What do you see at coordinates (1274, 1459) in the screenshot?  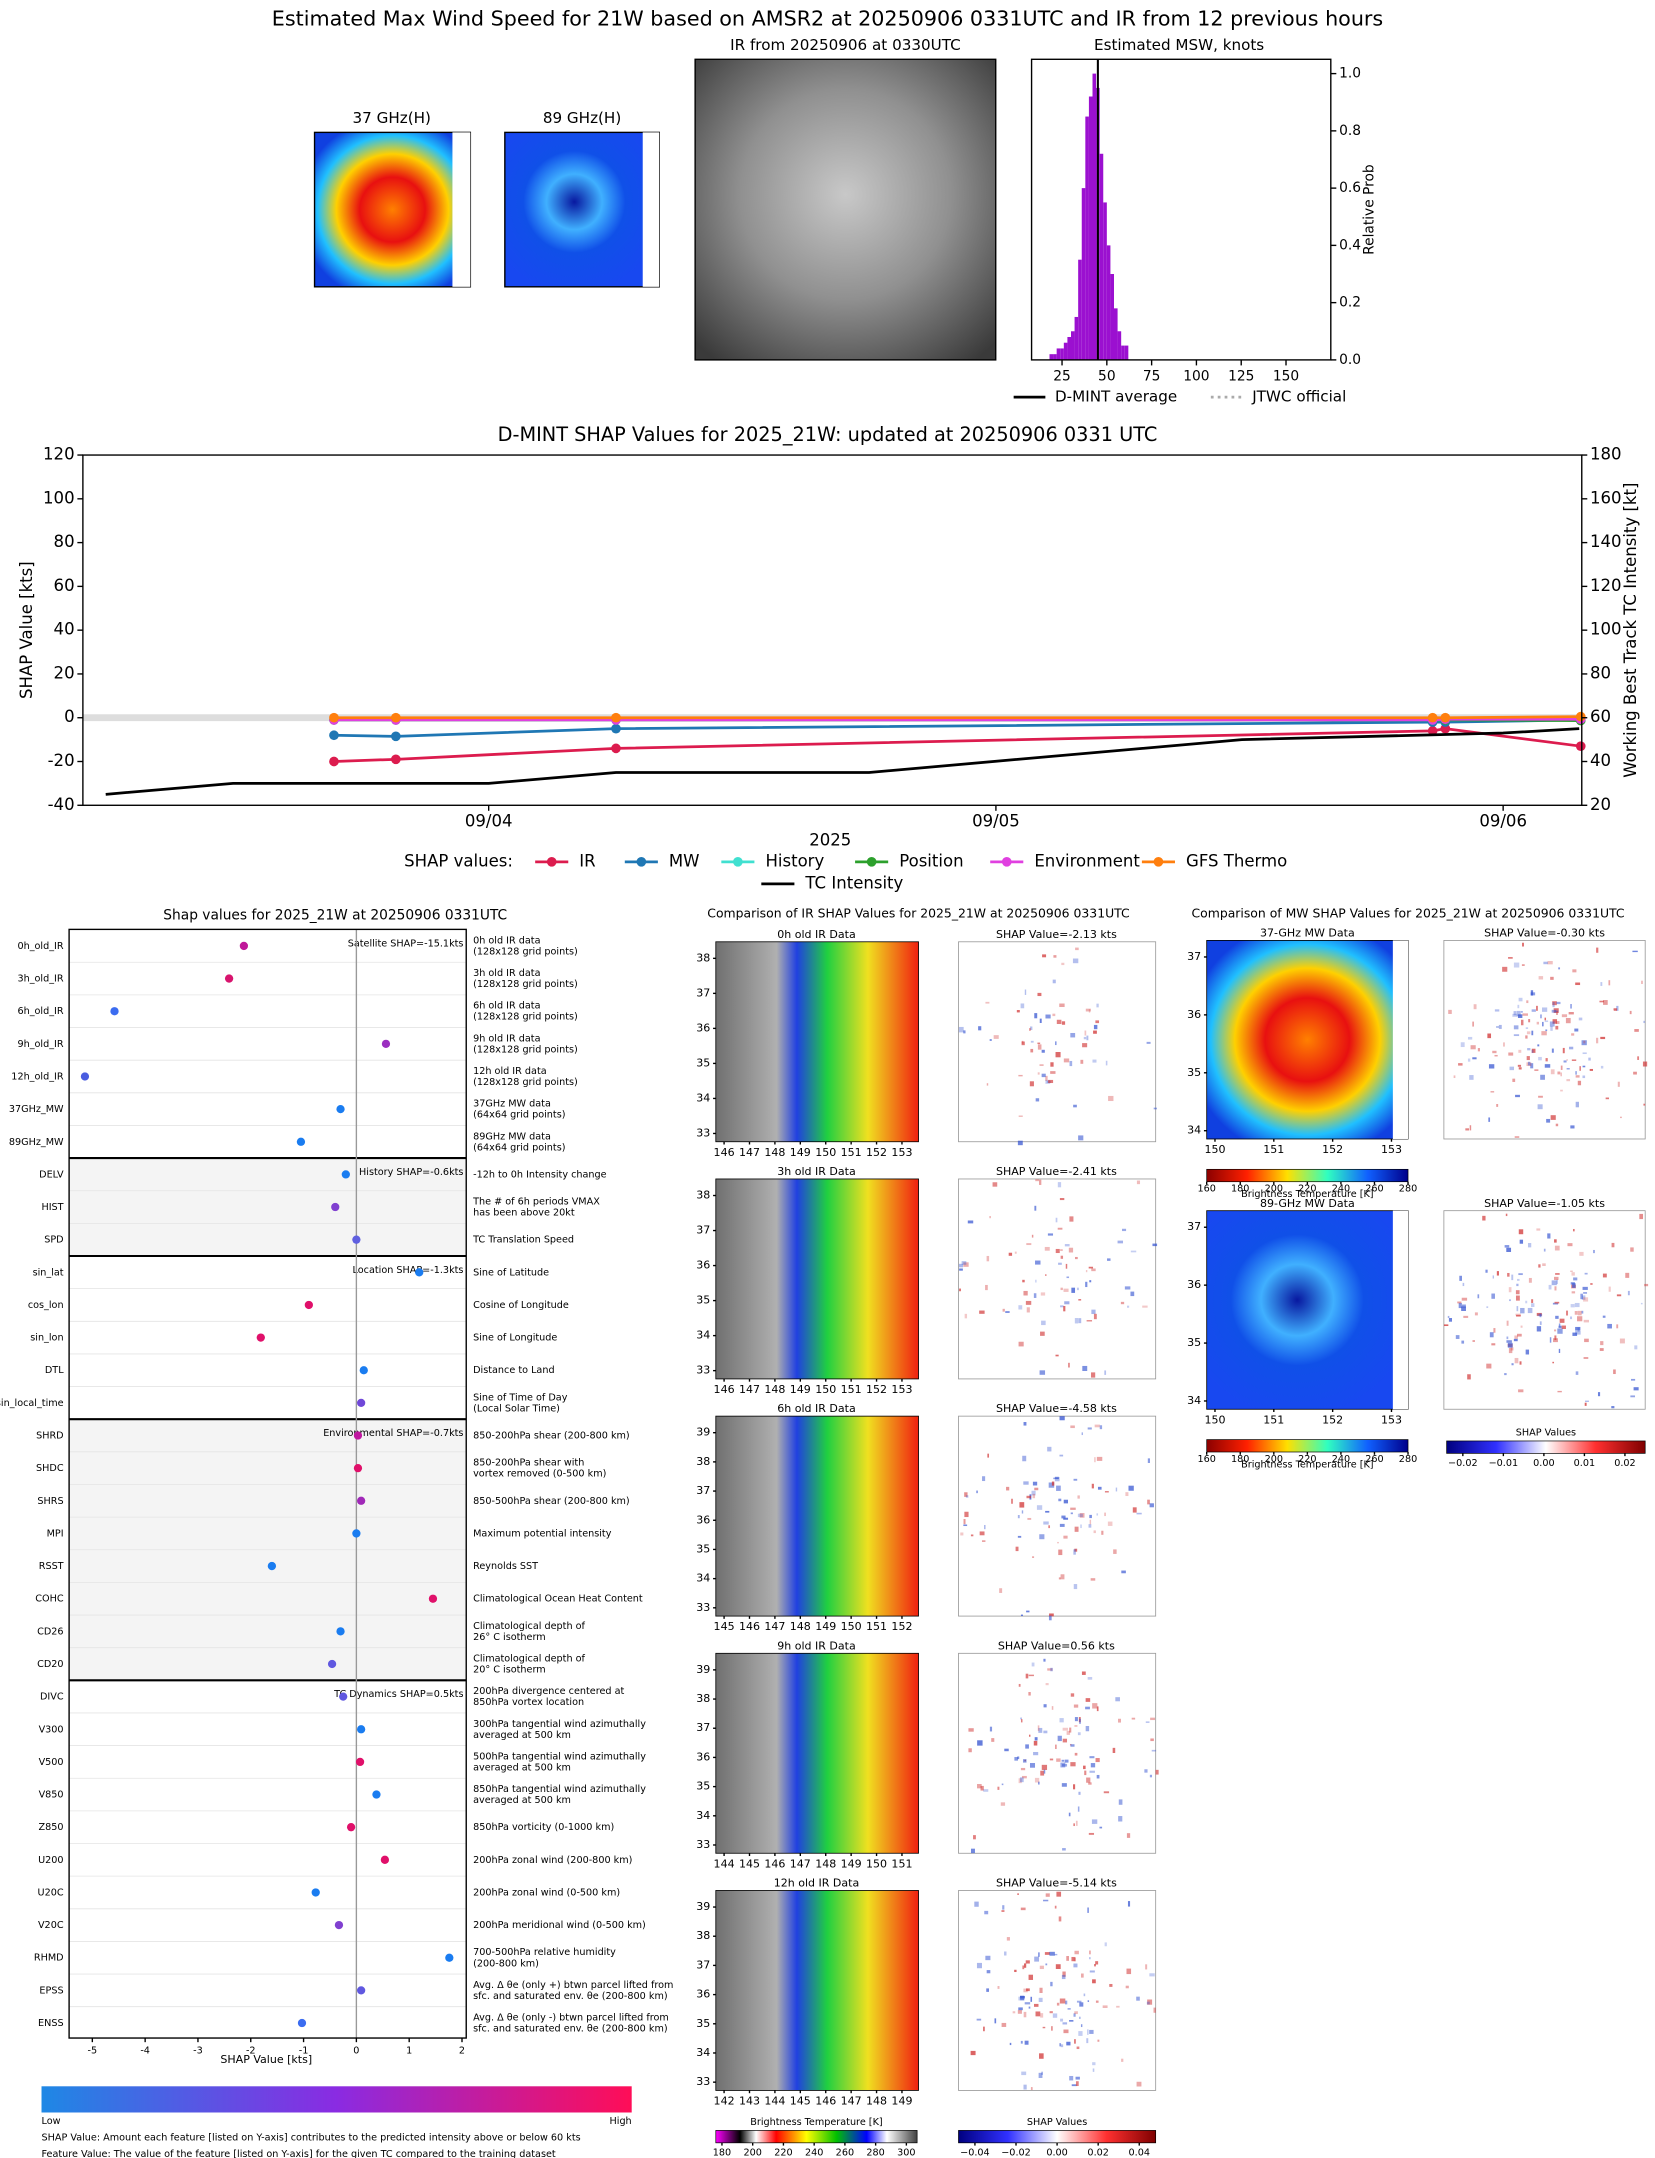 I see `colorbar-tick-label: 200` at bounding box center [1274, 1459].